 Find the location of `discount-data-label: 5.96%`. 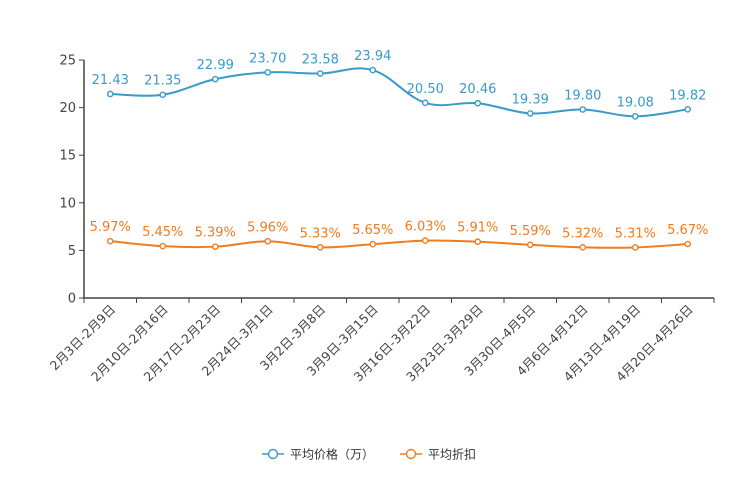

discount-data-label: 5.96% is located at coordinates (267, 227).